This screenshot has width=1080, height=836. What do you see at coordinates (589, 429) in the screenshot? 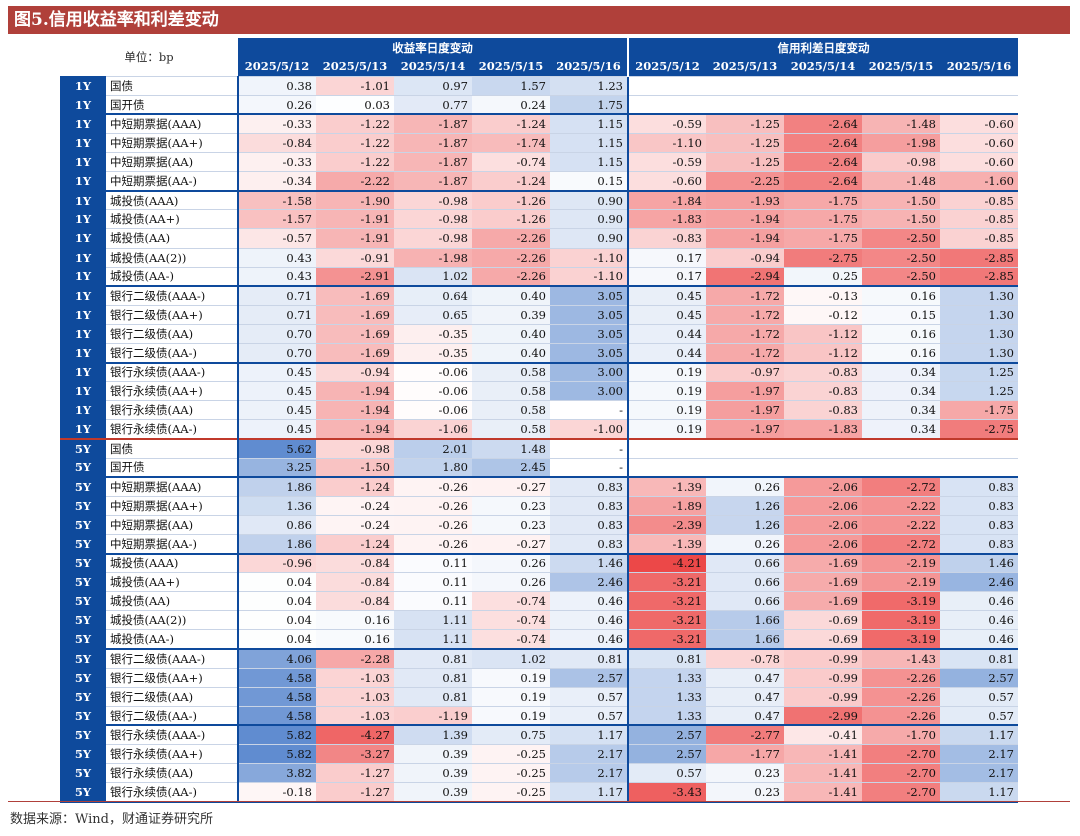
I see `yield-change-cell: -1.00` at bounding box center [589, 429].